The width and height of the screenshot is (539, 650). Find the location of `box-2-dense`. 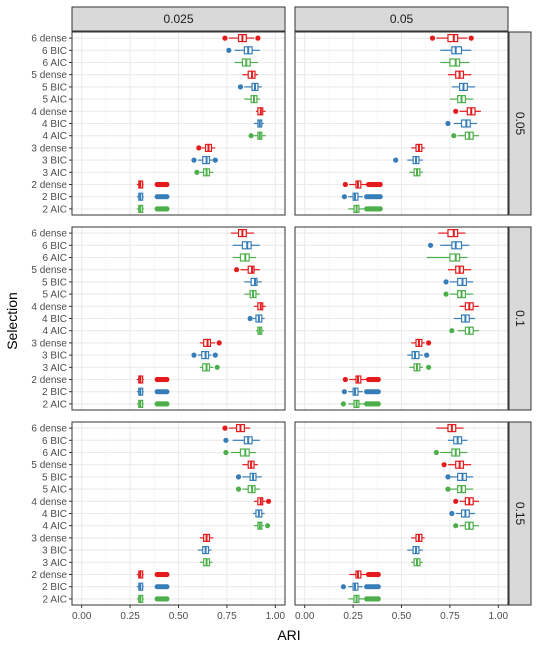

box-2-dense is located at coordinates (153, 574).